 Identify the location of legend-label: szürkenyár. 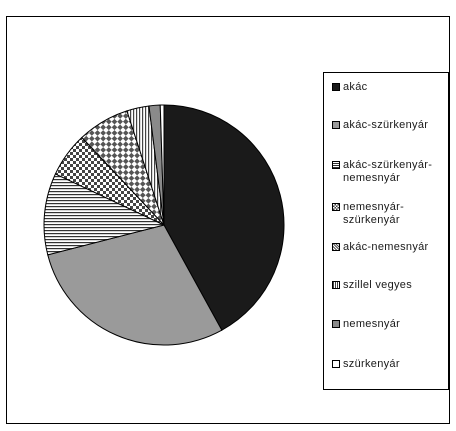
(371, 364).